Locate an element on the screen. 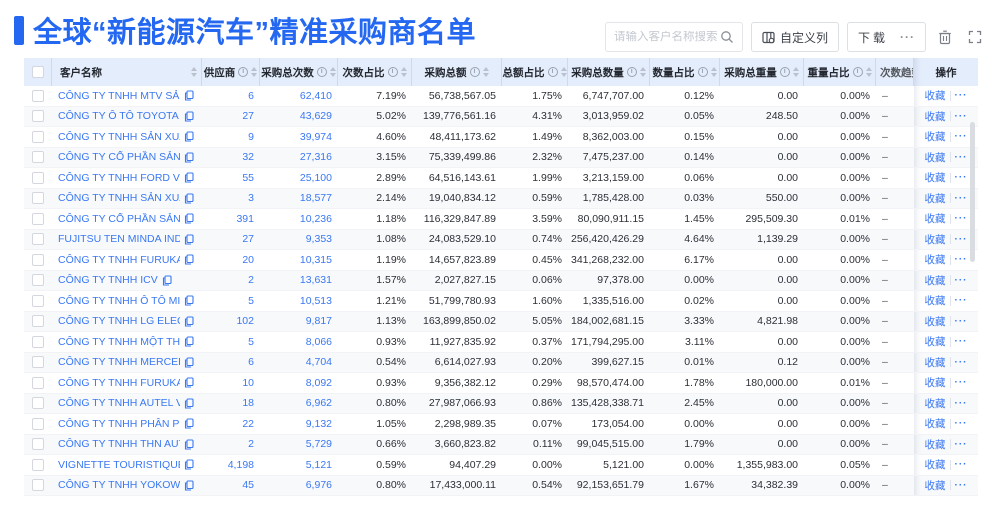  column-header-count_ratio: 次数占比 is located at coordinates (375, 72).